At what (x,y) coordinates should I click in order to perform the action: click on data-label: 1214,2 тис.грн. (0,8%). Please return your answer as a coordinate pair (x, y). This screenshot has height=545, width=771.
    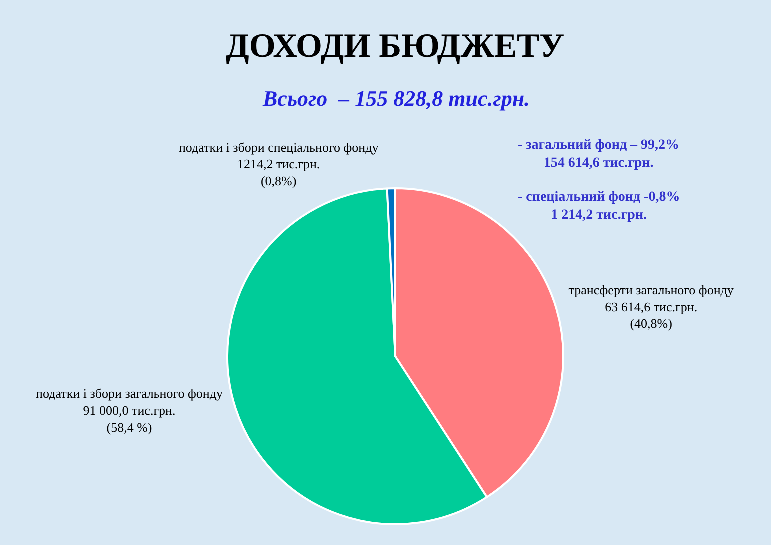
    Looking at the image, I should click on (278, 172).